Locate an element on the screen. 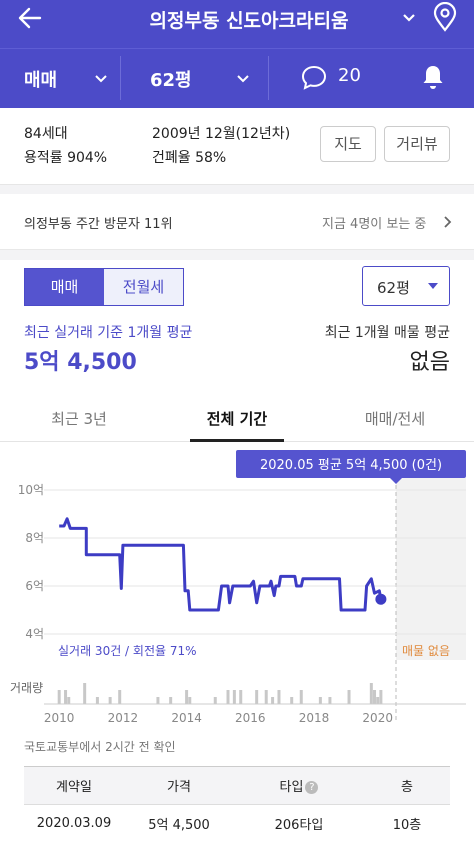  page-title: 의정부동 신도아크라티움 is located at coordinates (249, 21).